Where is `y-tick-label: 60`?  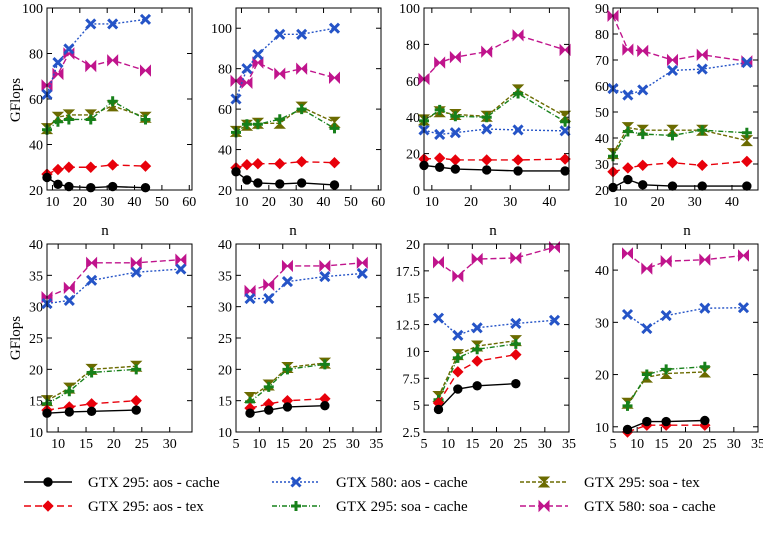
y-tick-label: 60 is located at coordinates (225, 110).